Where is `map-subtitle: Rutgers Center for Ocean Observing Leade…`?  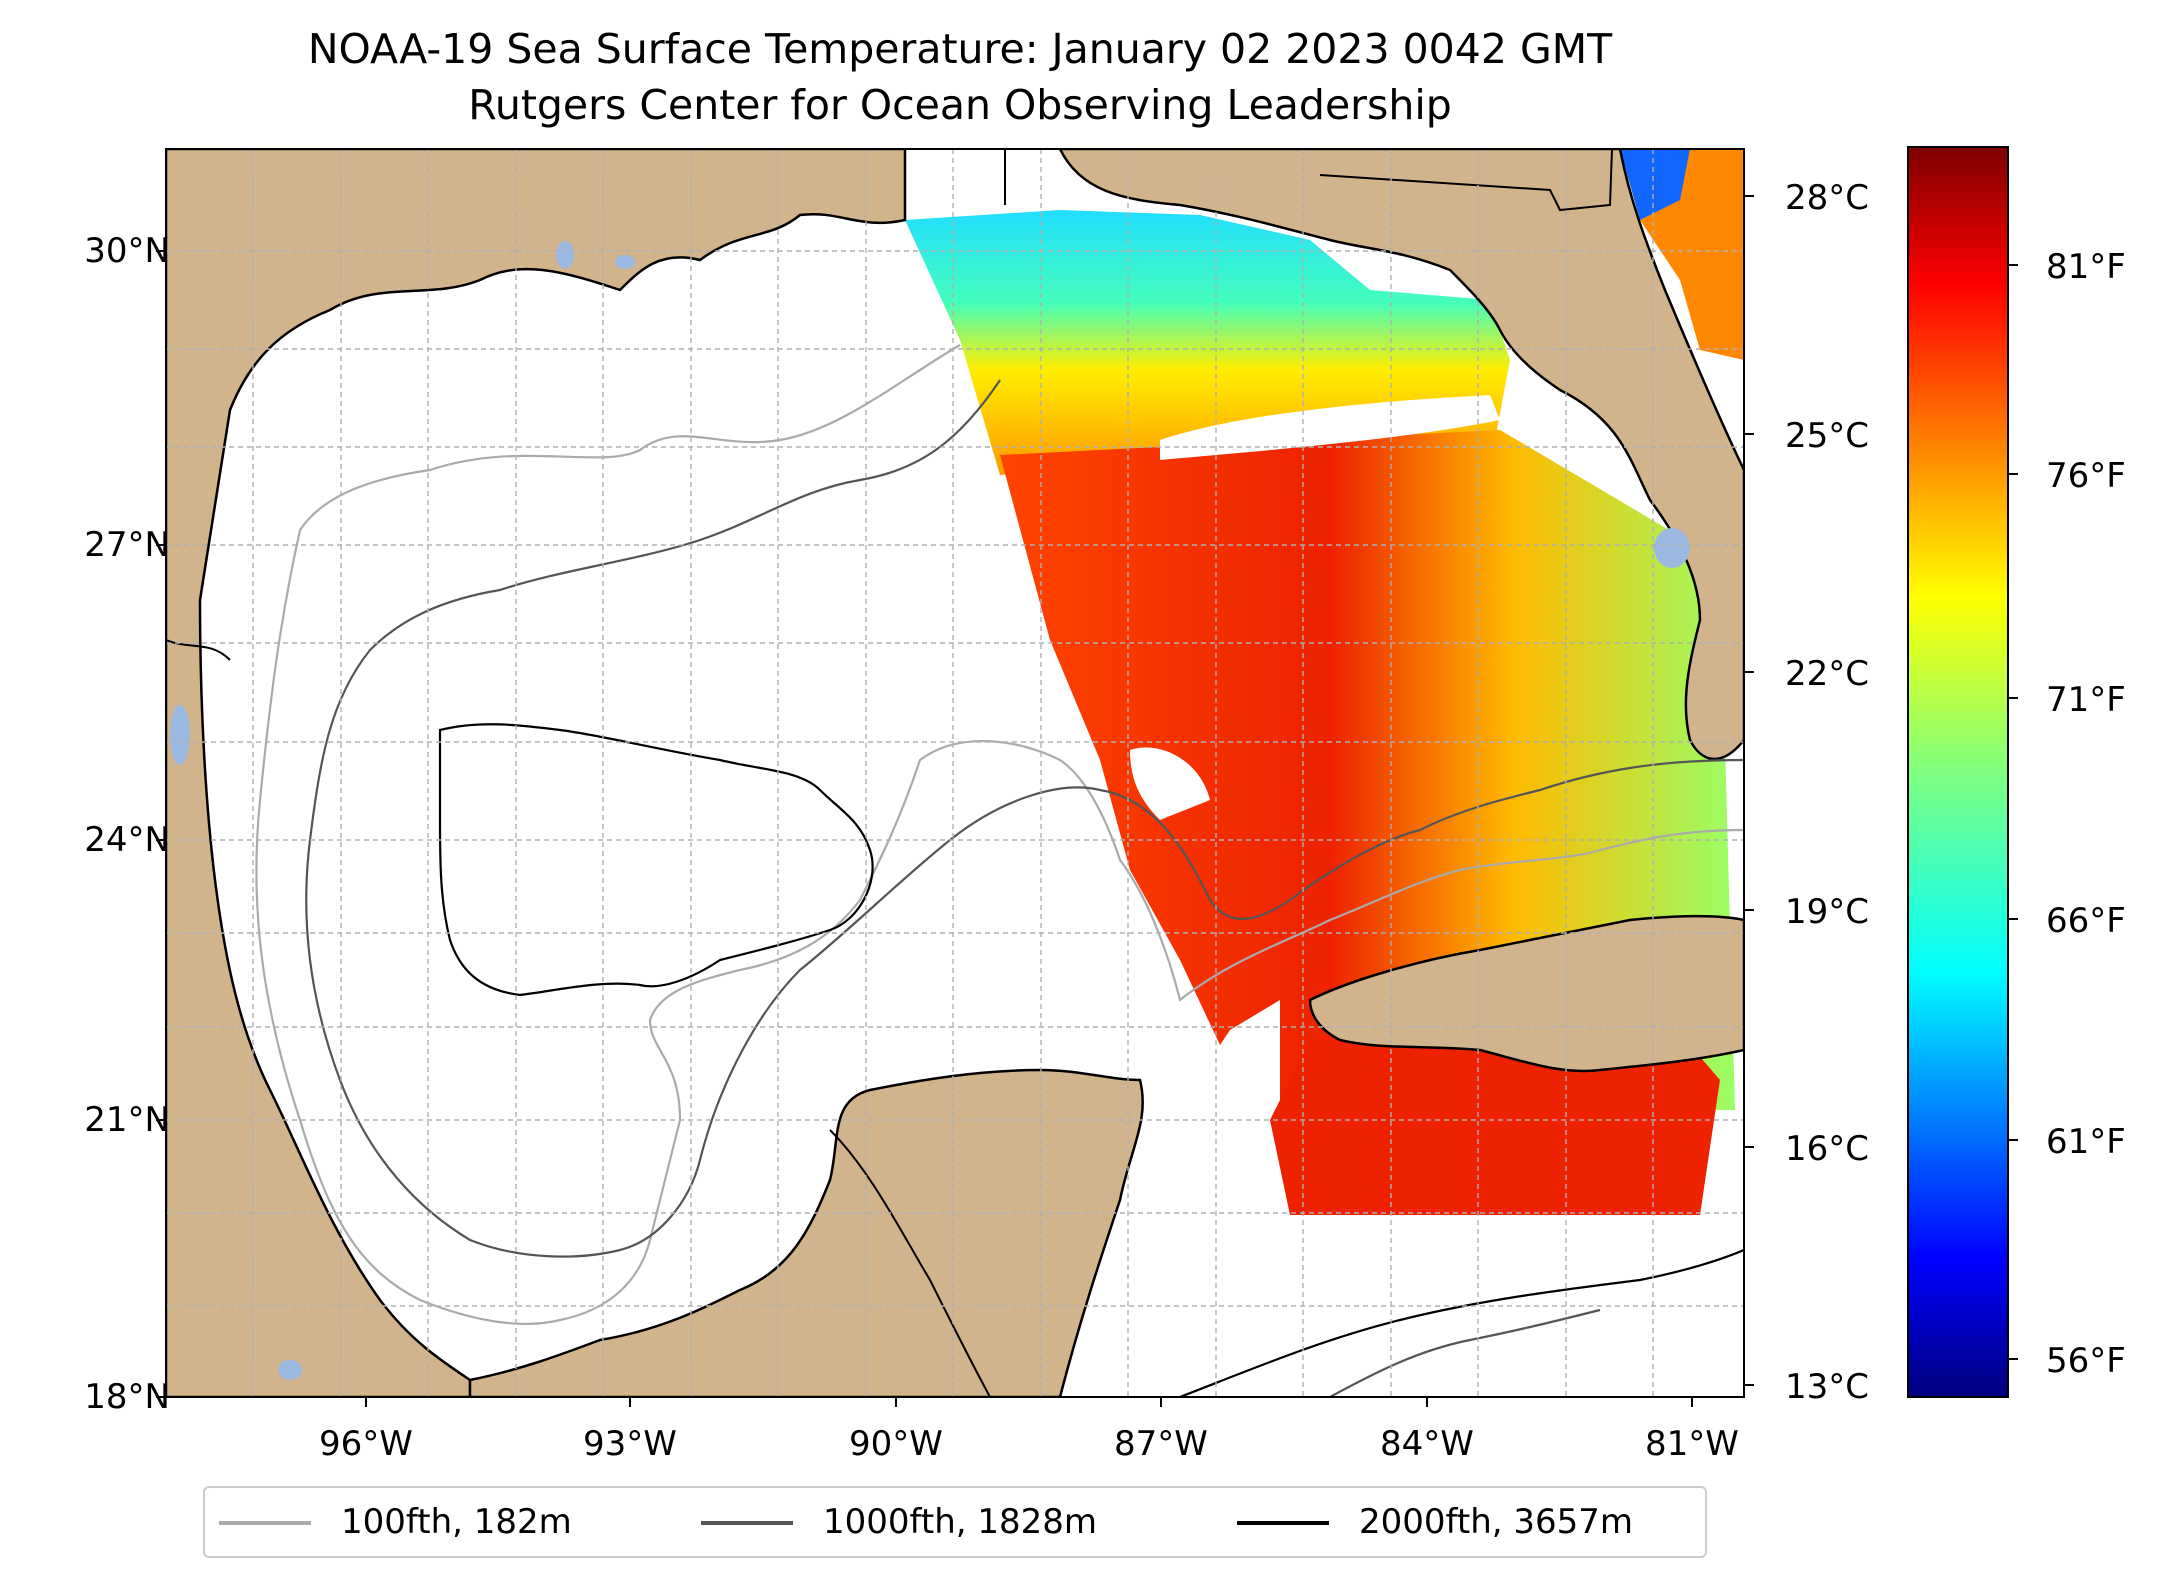
map-subtitle: Rutgers Center for Ocean Observing Leade… is located at coordinates (960, 105).